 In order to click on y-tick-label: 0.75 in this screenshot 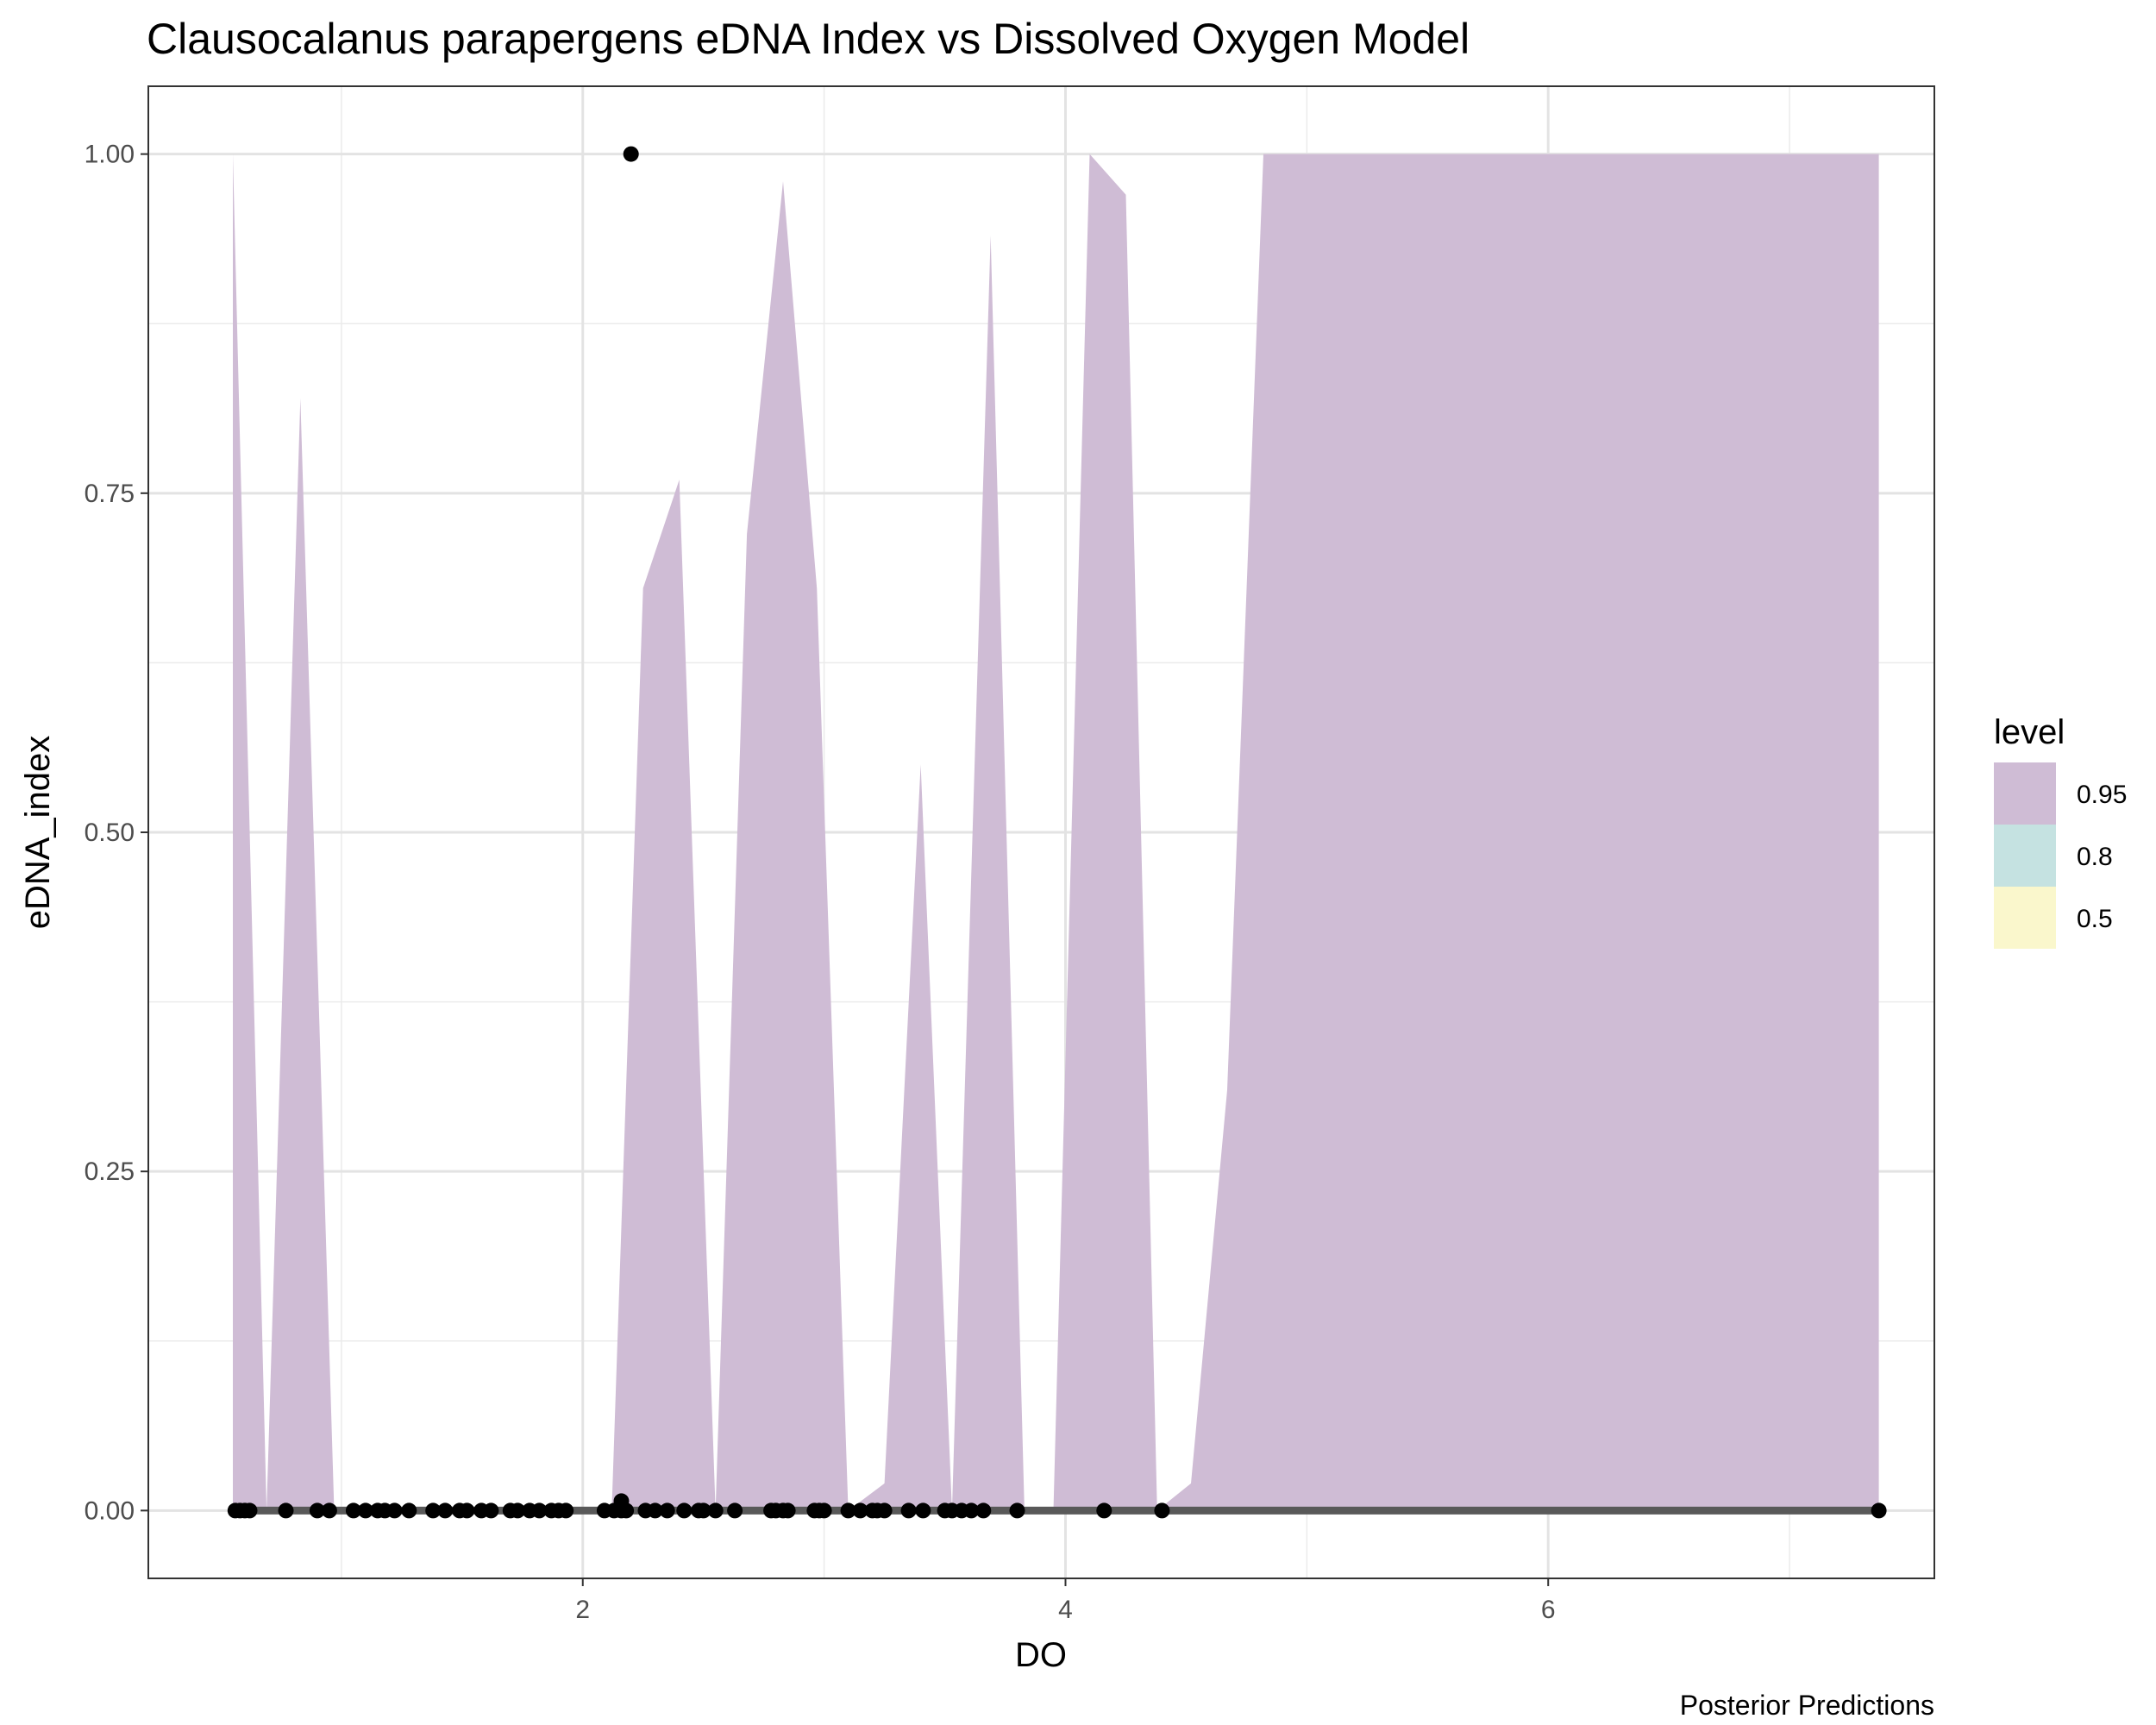, I will do `click(110, 494)`.